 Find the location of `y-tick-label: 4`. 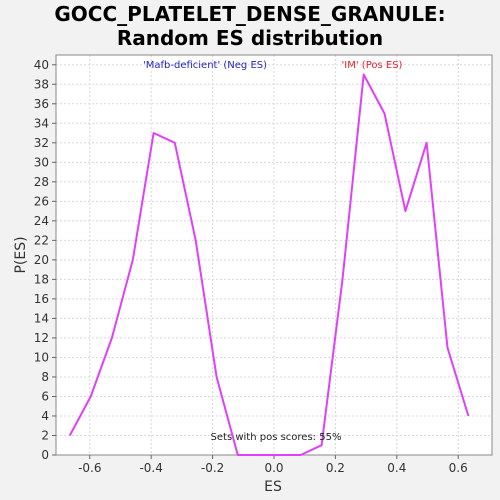

y-tick-label: 4 is located at coordinates (45, 416).